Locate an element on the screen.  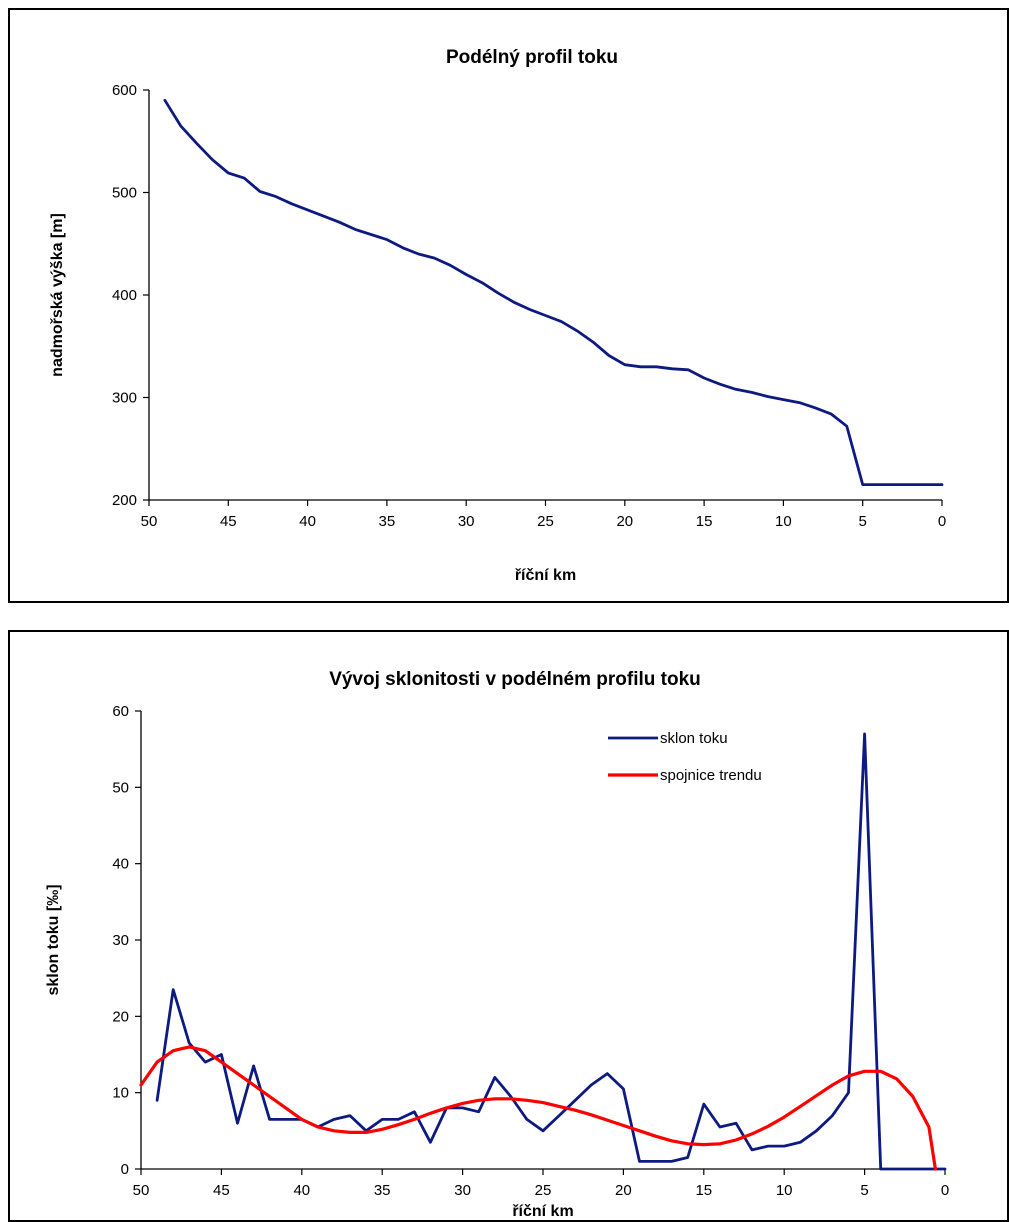
y-axis-title: sklon toku [‰] is located at coordinates (53, 939).